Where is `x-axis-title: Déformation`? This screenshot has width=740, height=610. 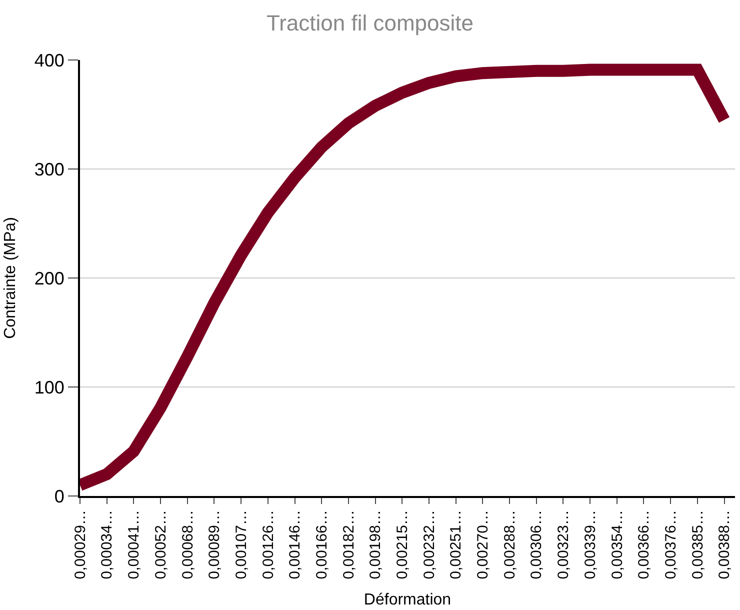
x-axis-title: Déformation is located at coordinates (408, 599).